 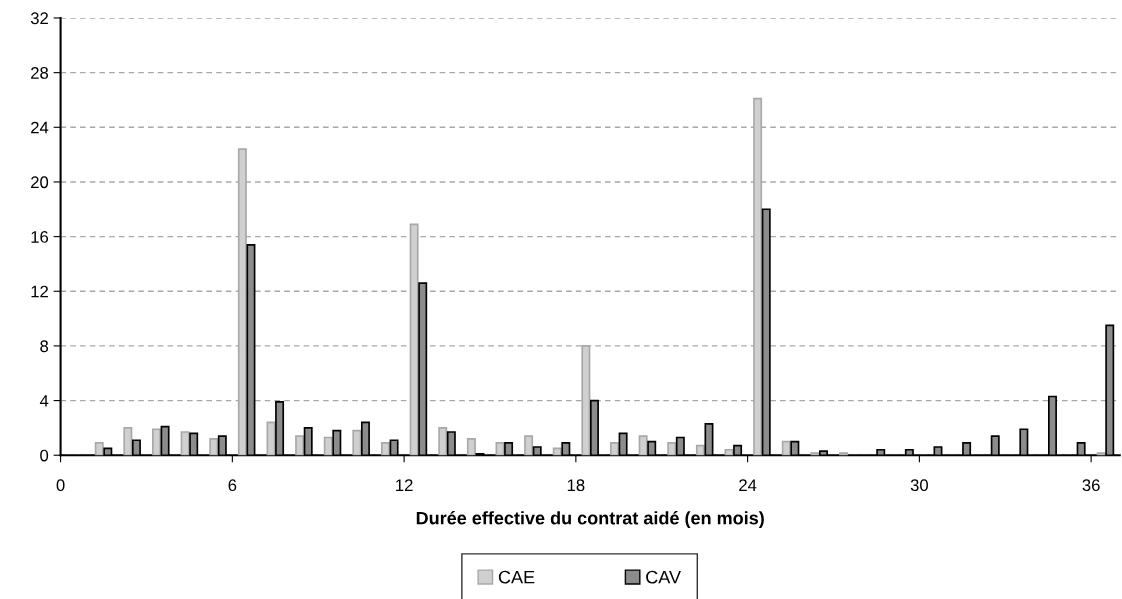 I want to click on y-tick-label: 32, so click(x=39, y=18).